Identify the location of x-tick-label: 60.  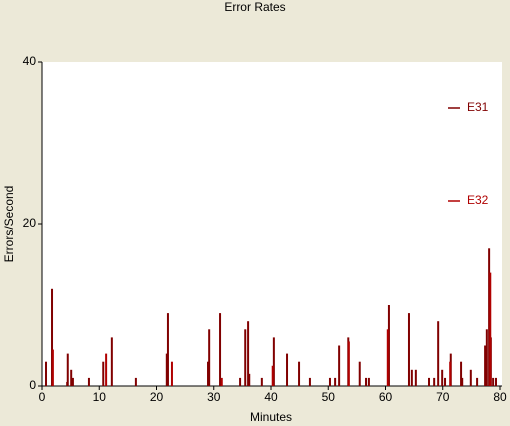
(386, 397).